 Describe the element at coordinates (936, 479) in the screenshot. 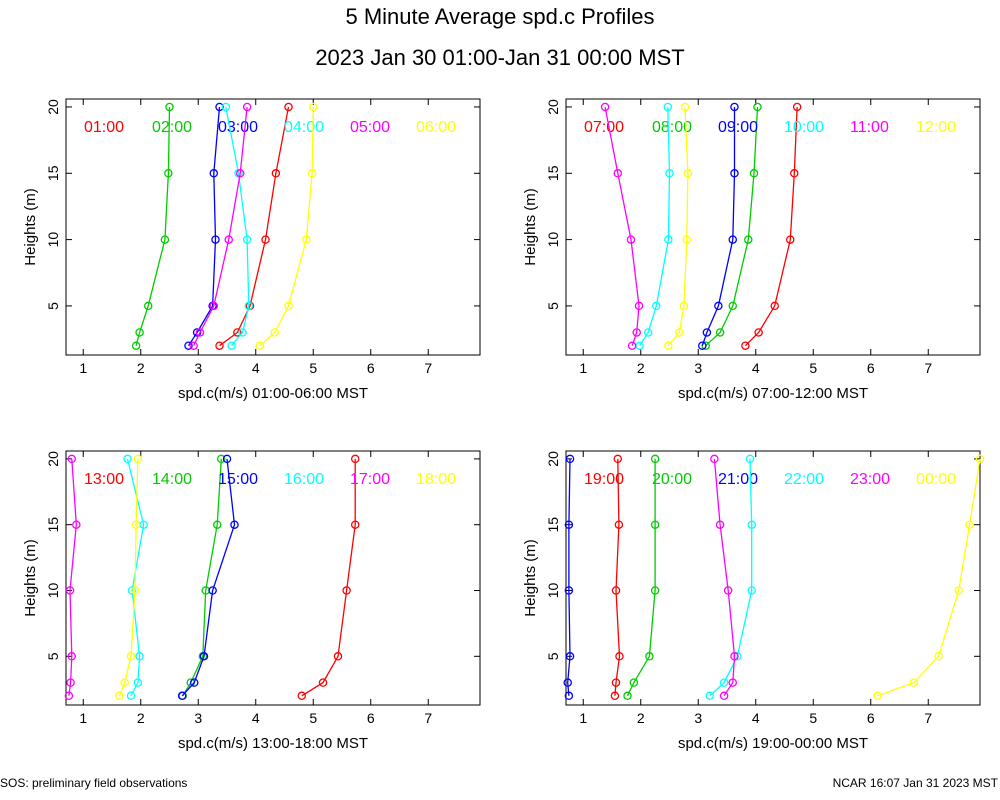

I see `legend-label: 00:00` at that location.